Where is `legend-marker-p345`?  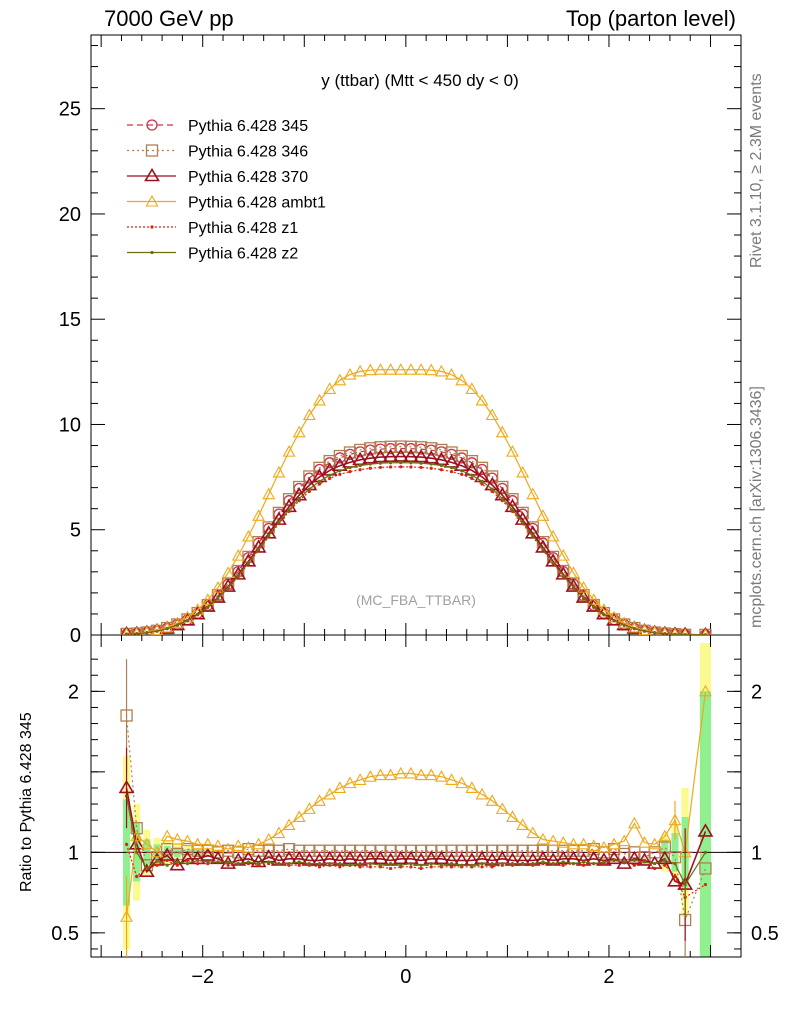 legend-marker-p345 is located at coordinates (152, 125).